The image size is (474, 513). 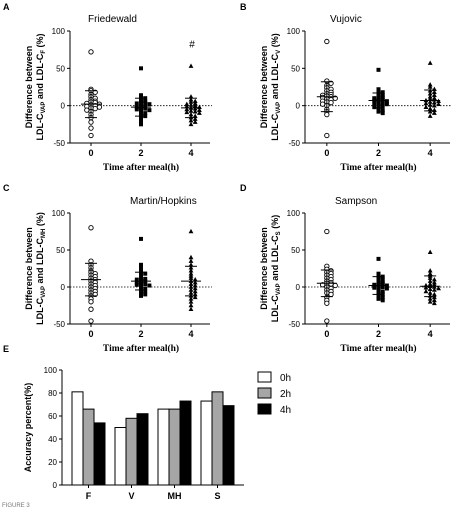 I want to click on bar-0h-mh, so click(x=163, y=447).